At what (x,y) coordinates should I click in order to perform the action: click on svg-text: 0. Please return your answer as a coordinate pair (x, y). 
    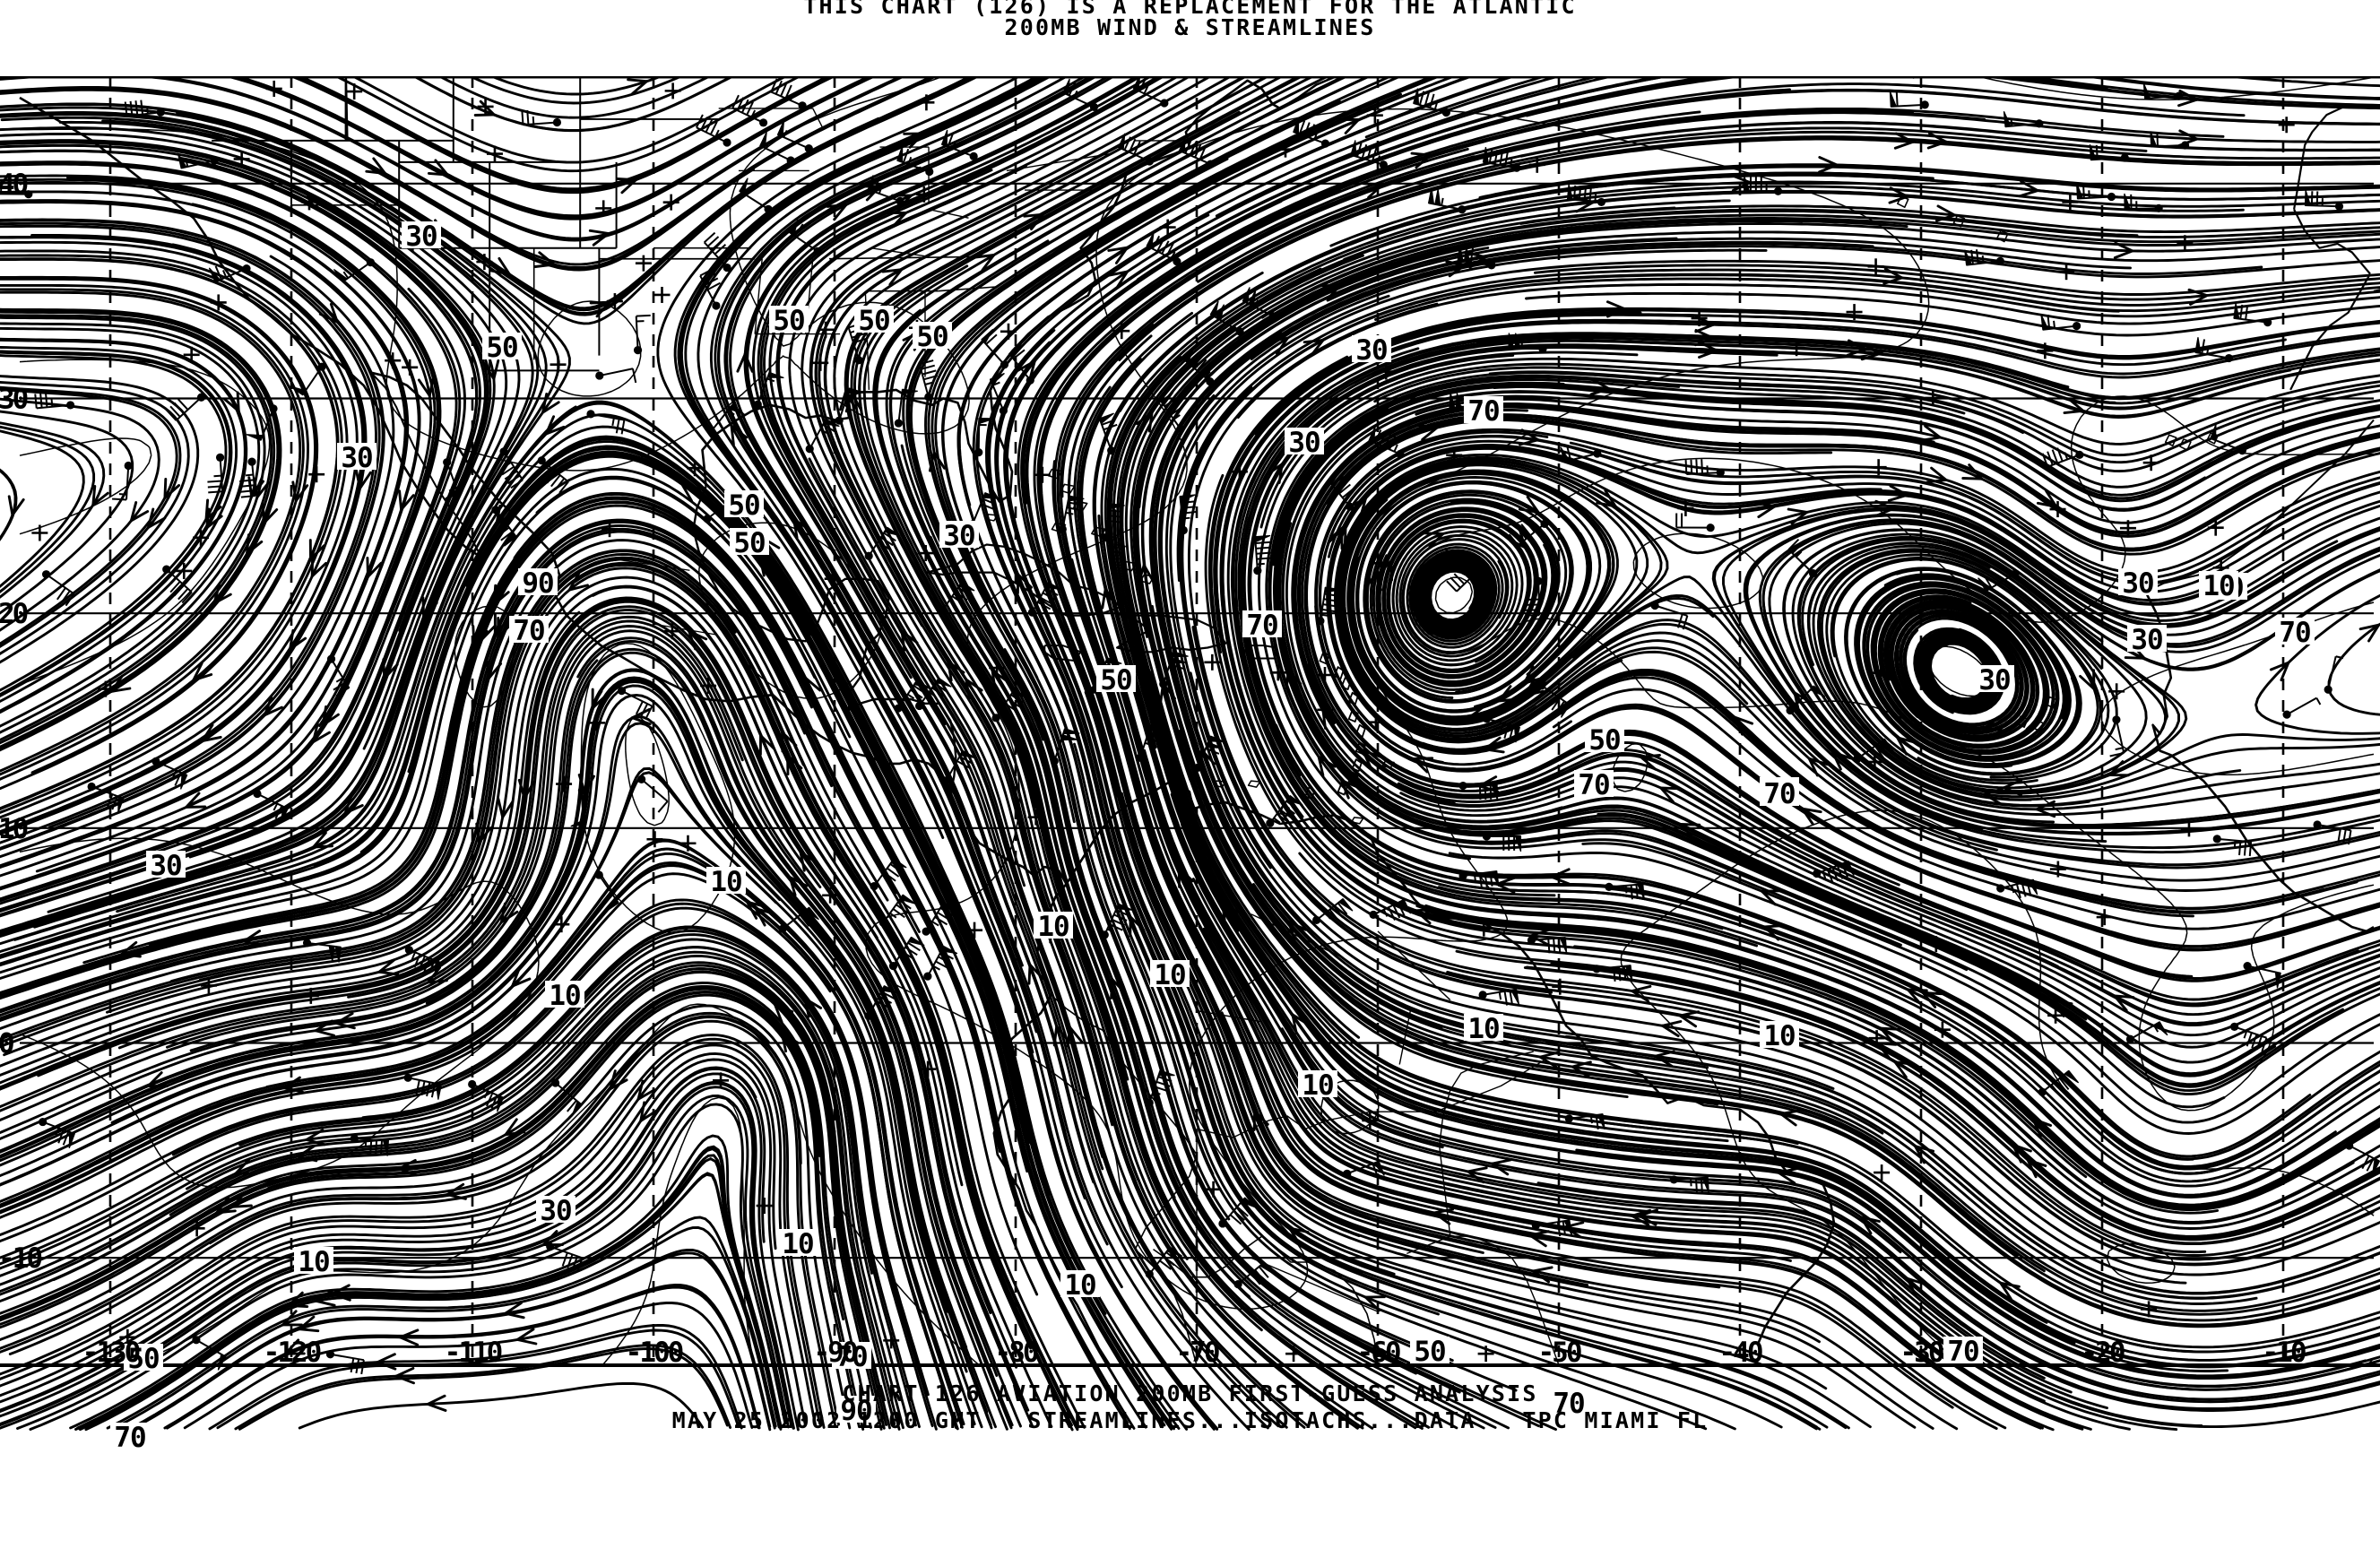
    Looking at the image, I should click on (7, 1044).